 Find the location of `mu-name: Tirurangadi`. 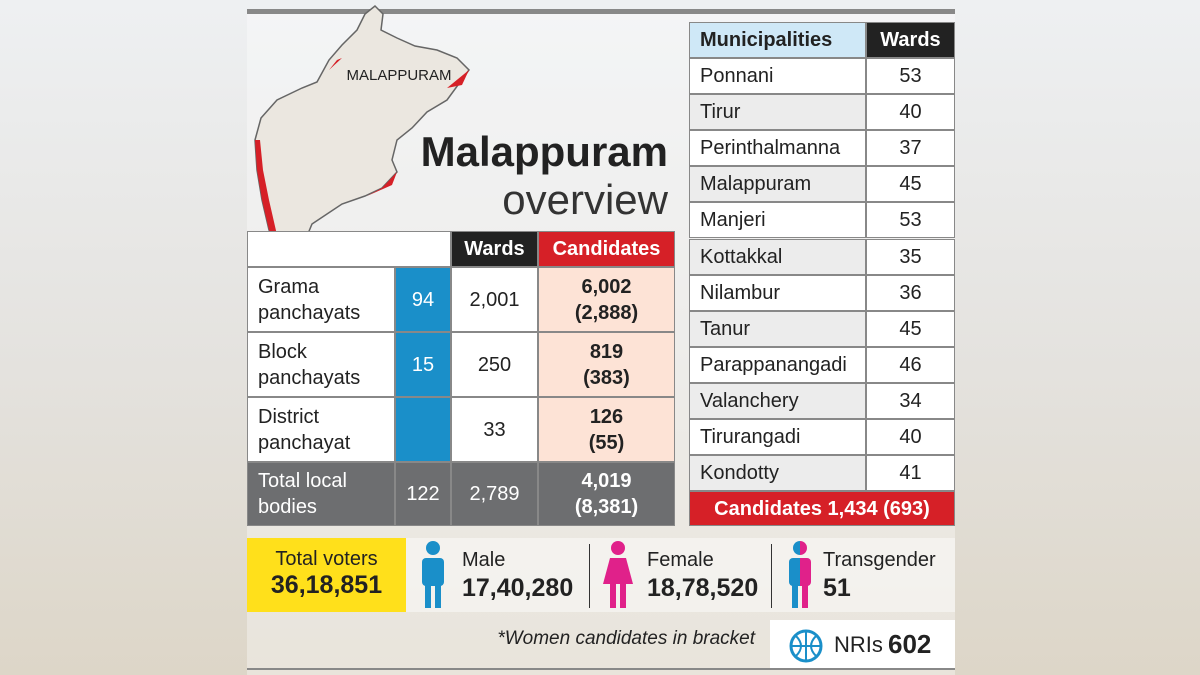

mu-name: Tirurangadi is located at coordinates (777, 437).